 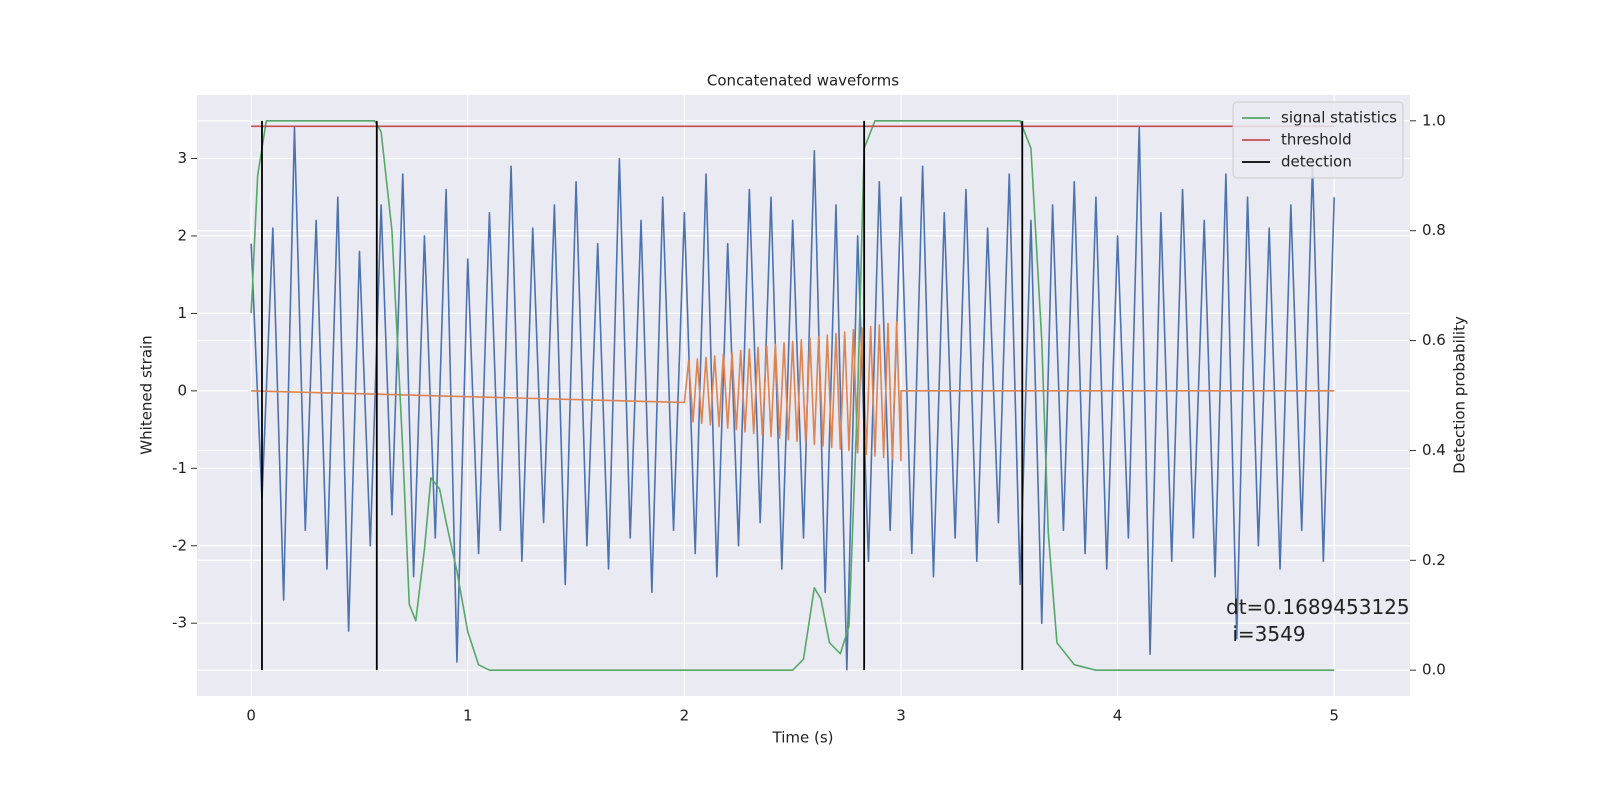 What do you see at coordinates (1434, 450) in the screenshot?
I see `y2-tick-label: 0.4` at bounding box center [1434, 450].